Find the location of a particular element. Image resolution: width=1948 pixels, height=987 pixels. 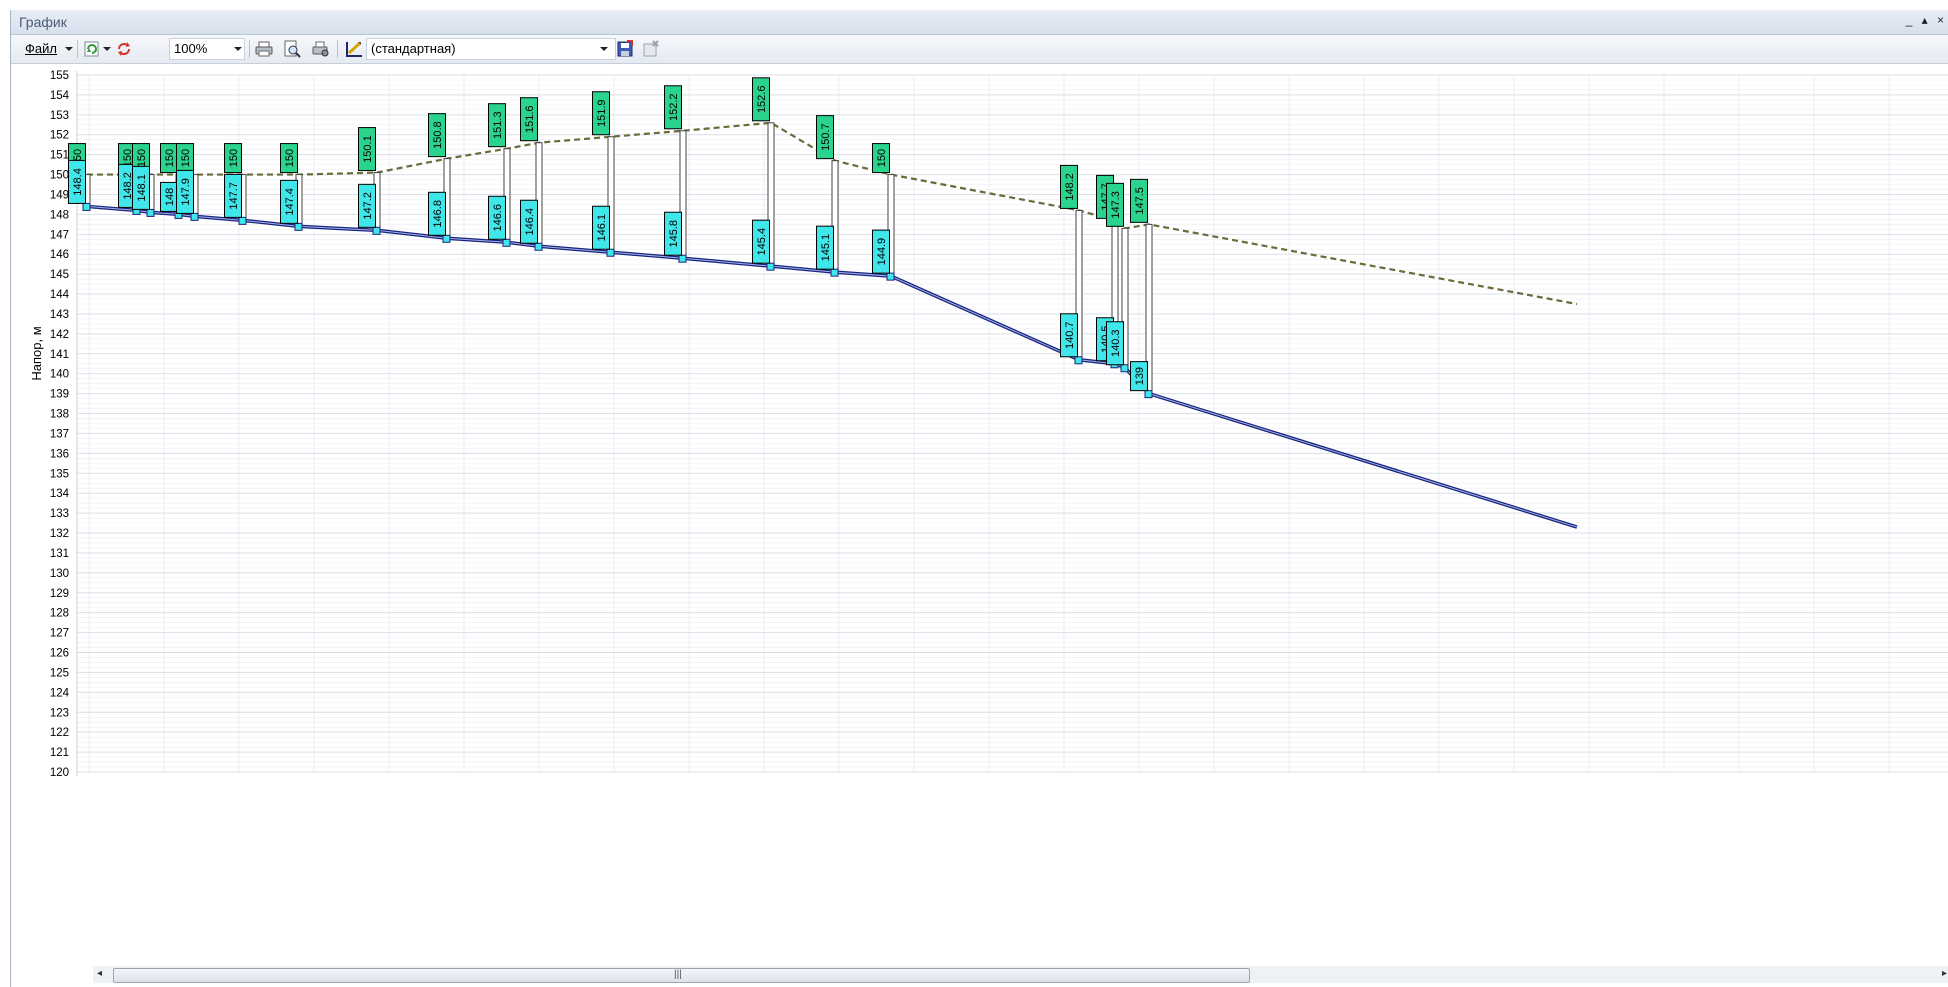

head-value-label: 151.6 is located at coordinates (530, 119).